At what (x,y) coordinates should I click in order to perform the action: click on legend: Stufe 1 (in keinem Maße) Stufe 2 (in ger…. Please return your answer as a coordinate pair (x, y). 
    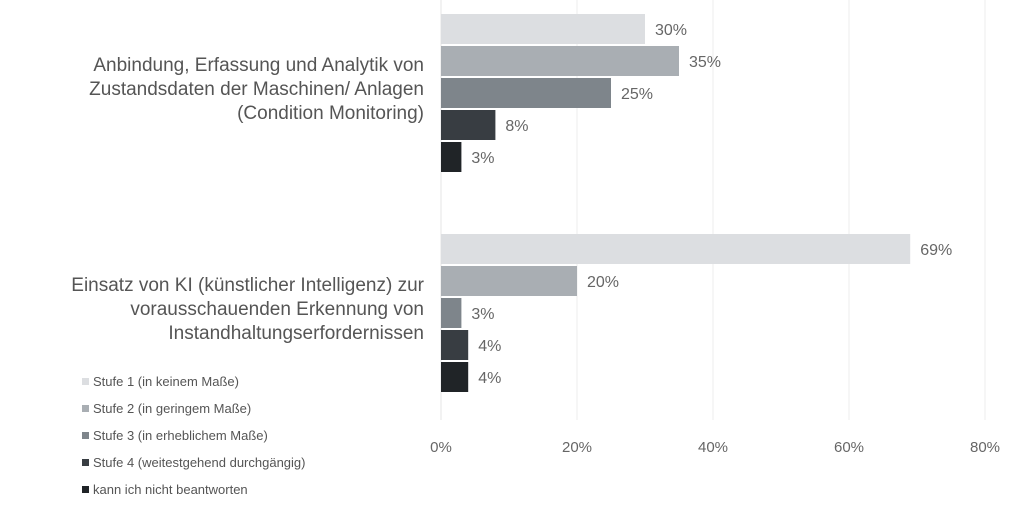
    Looking at the image, I should click on (193, 435).